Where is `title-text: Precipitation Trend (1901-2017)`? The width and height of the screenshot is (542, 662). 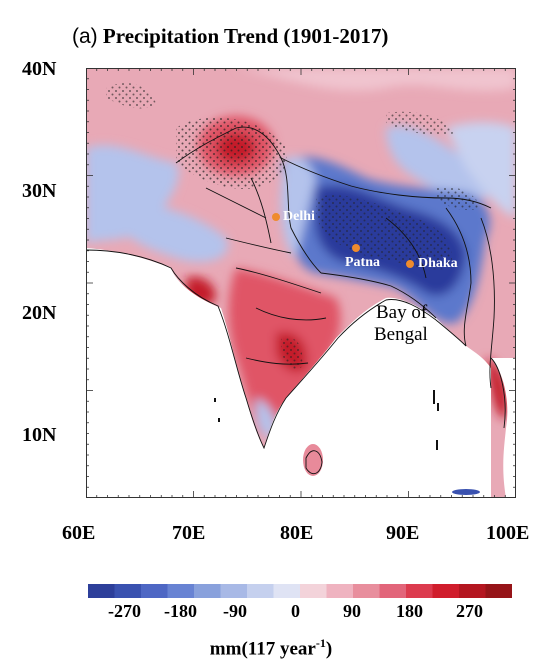
title-text: Precipitation Trend (1901-2017) is located at coordinates (245, 36).